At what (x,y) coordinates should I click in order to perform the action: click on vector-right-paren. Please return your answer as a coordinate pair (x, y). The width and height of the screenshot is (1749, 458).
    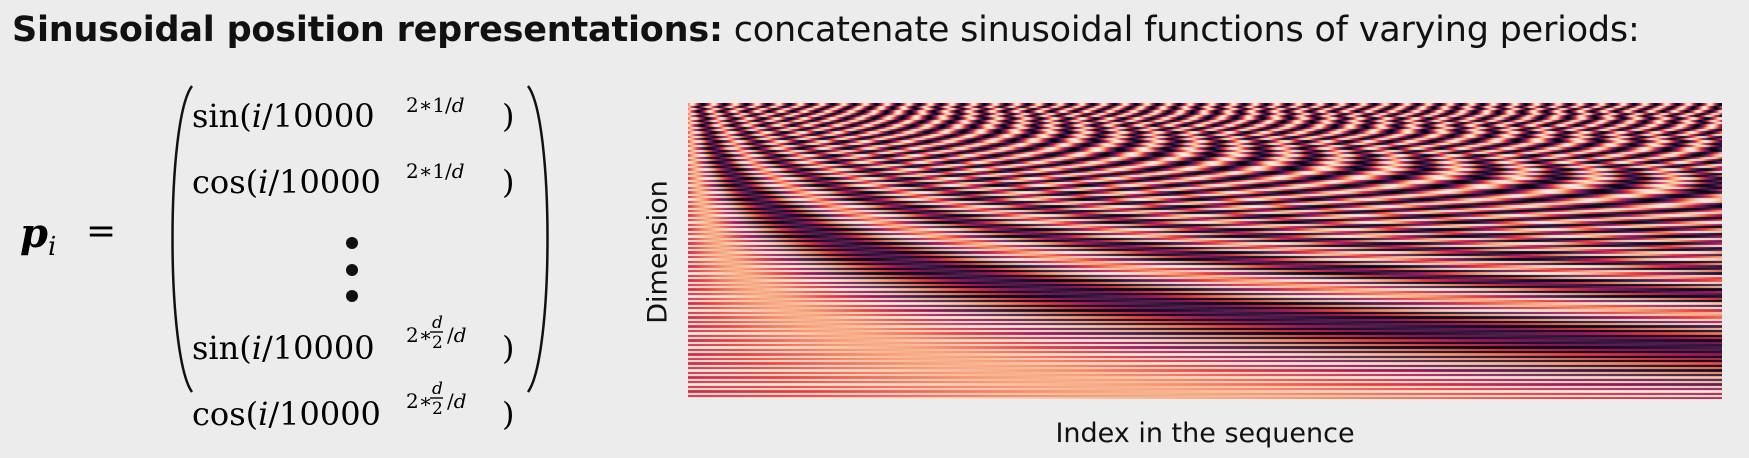
    Looking at the image, I should click on (537, 239).